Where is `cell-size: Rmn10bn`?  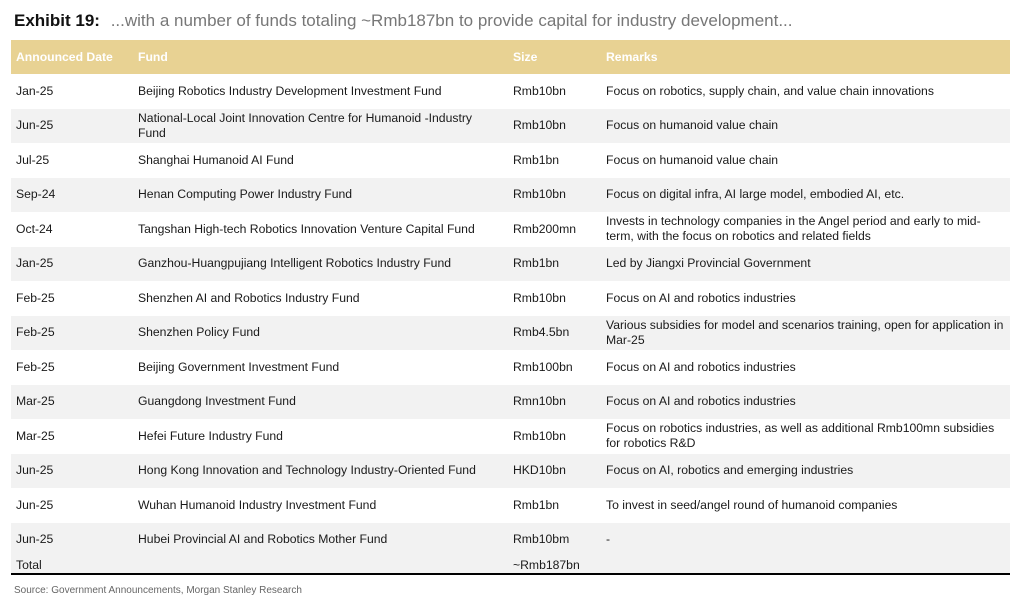
cell-size: Rmn10bn is located at coordinates (554, 401).